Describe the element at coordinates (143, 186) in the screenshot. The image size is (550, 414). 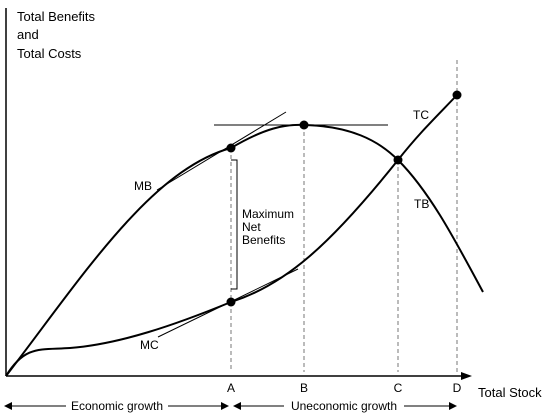
I see `label-mb: MB` at that location.